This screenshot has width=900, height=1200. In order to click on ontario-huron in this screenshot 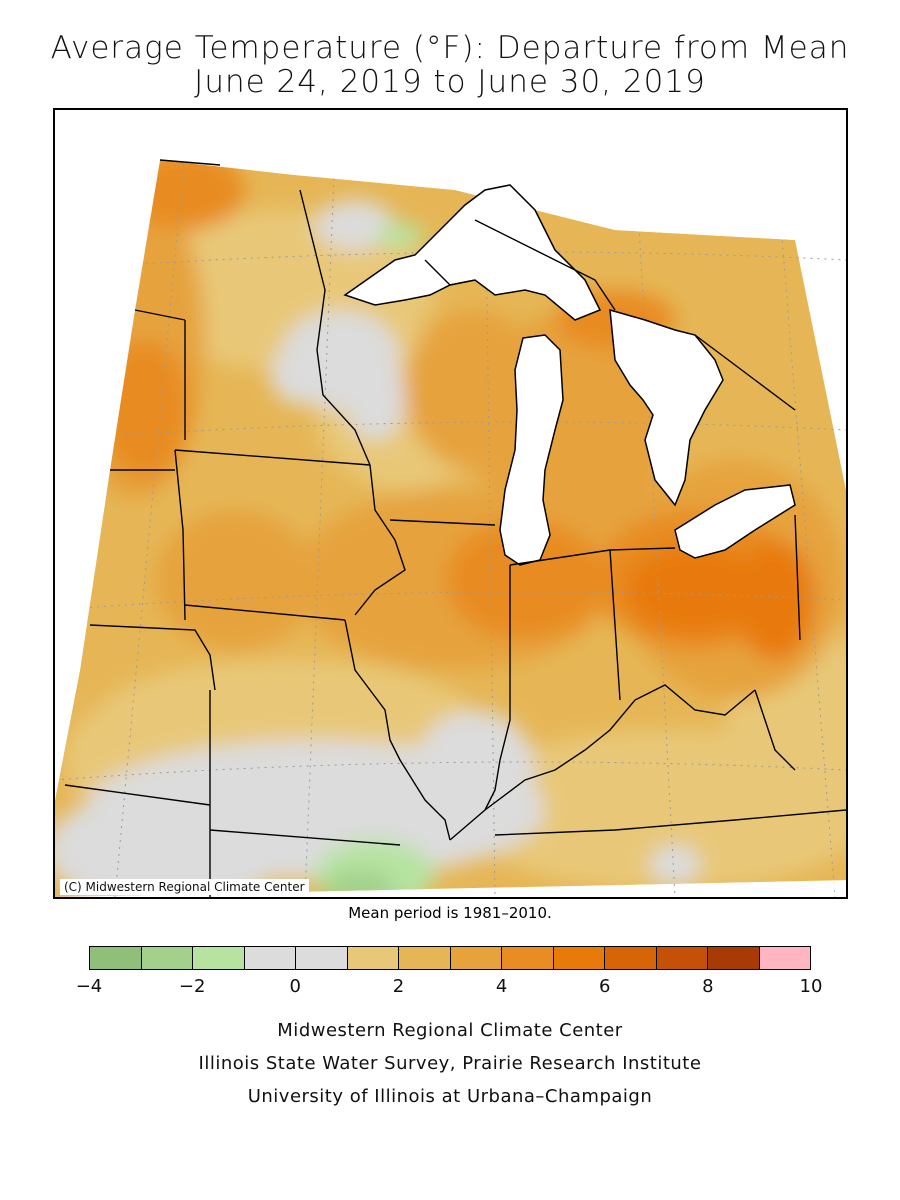, I will do `click(745, 372)`.